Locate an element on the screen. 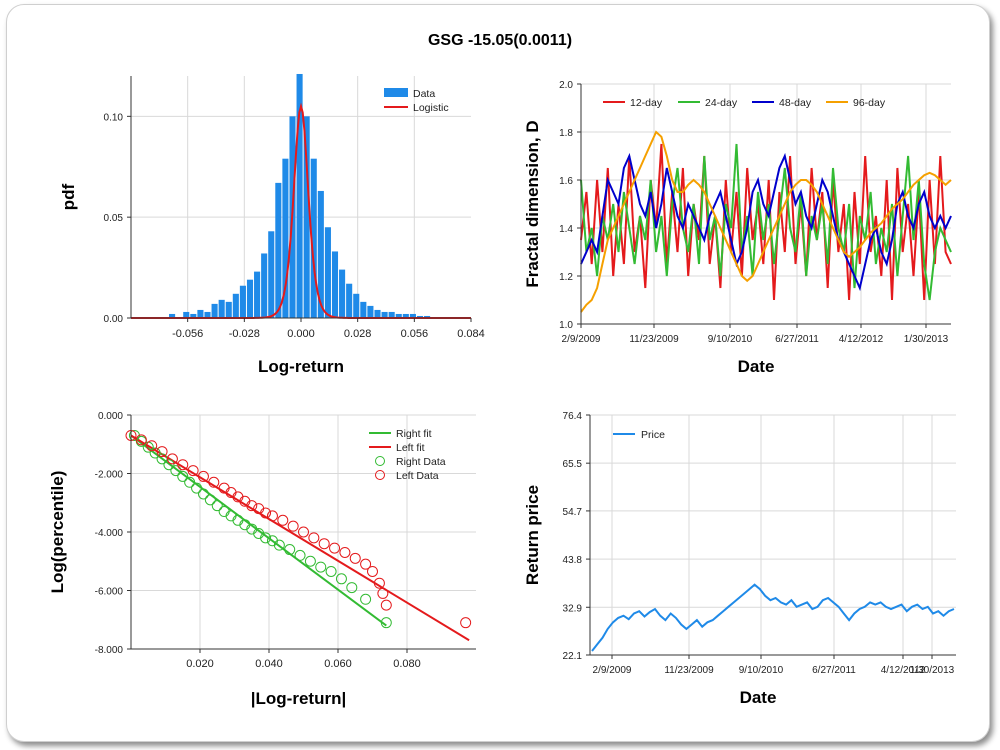 The width and height of the screenshot is (1000, 750). legend-label-48-day: 48-day is located at coordinates (795, 103).